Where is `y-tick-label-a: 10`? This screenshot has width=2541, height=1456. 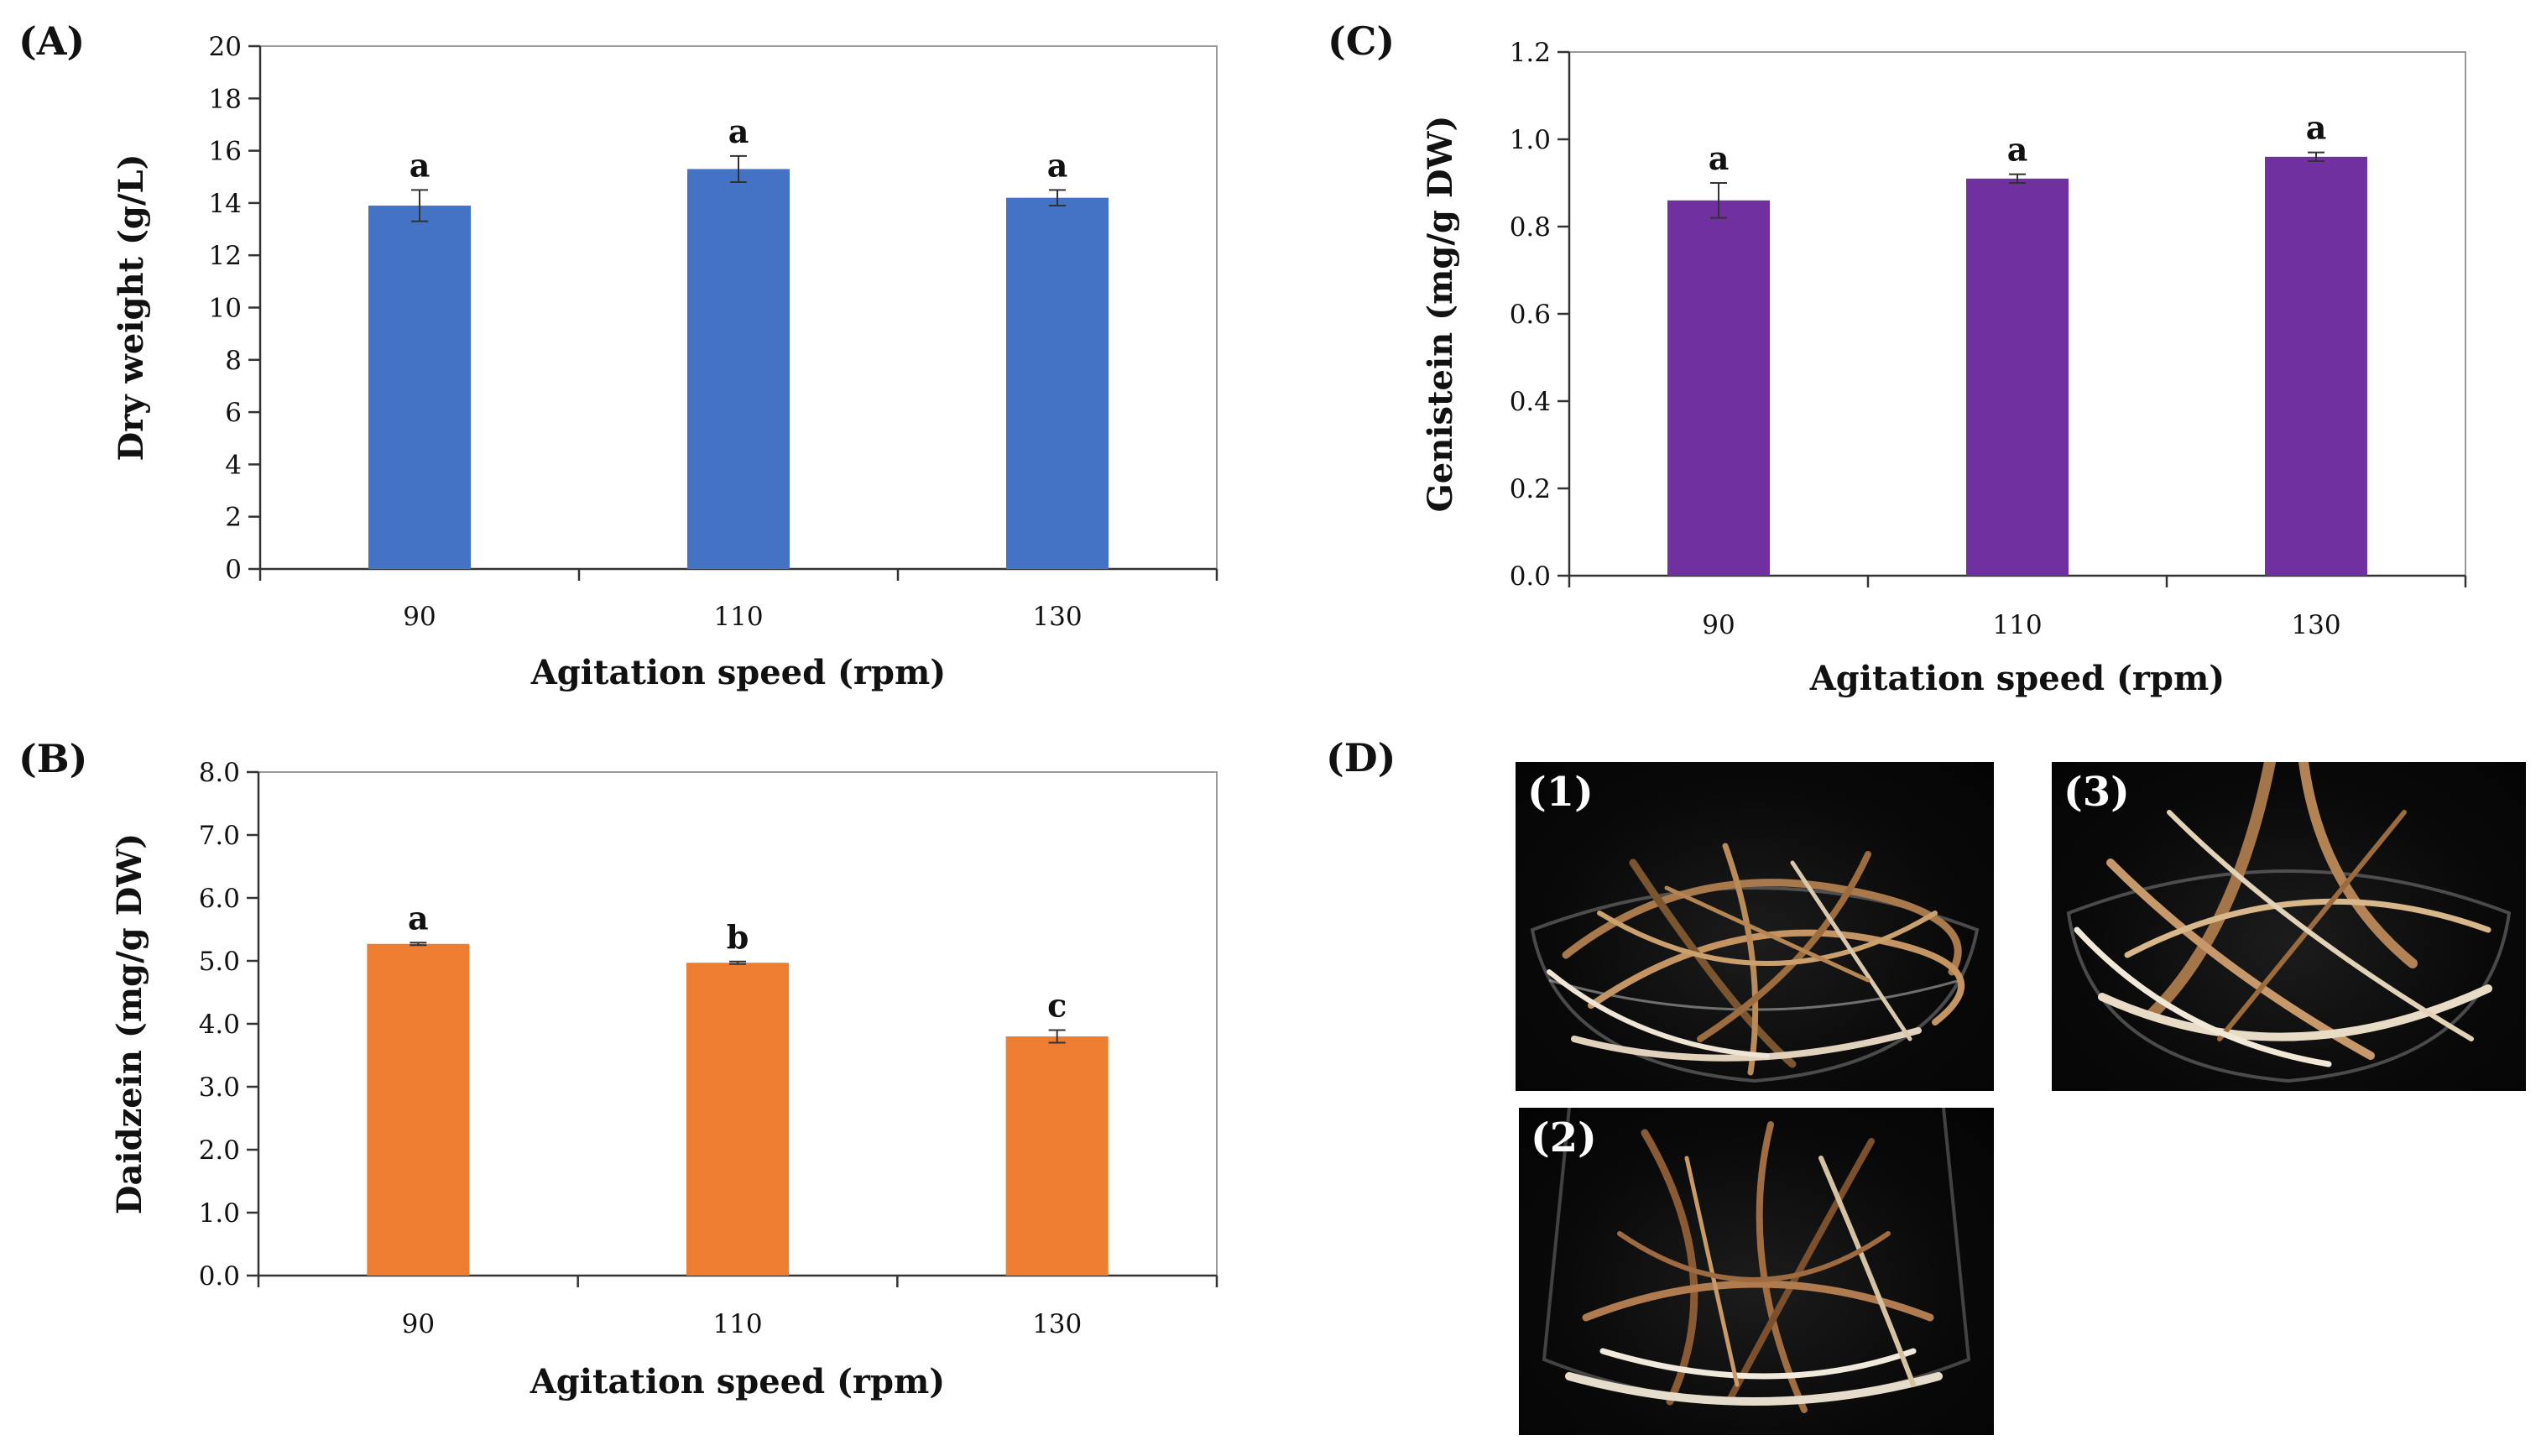
y-tick-label-a: 10 is located at coordinates (225, 309).